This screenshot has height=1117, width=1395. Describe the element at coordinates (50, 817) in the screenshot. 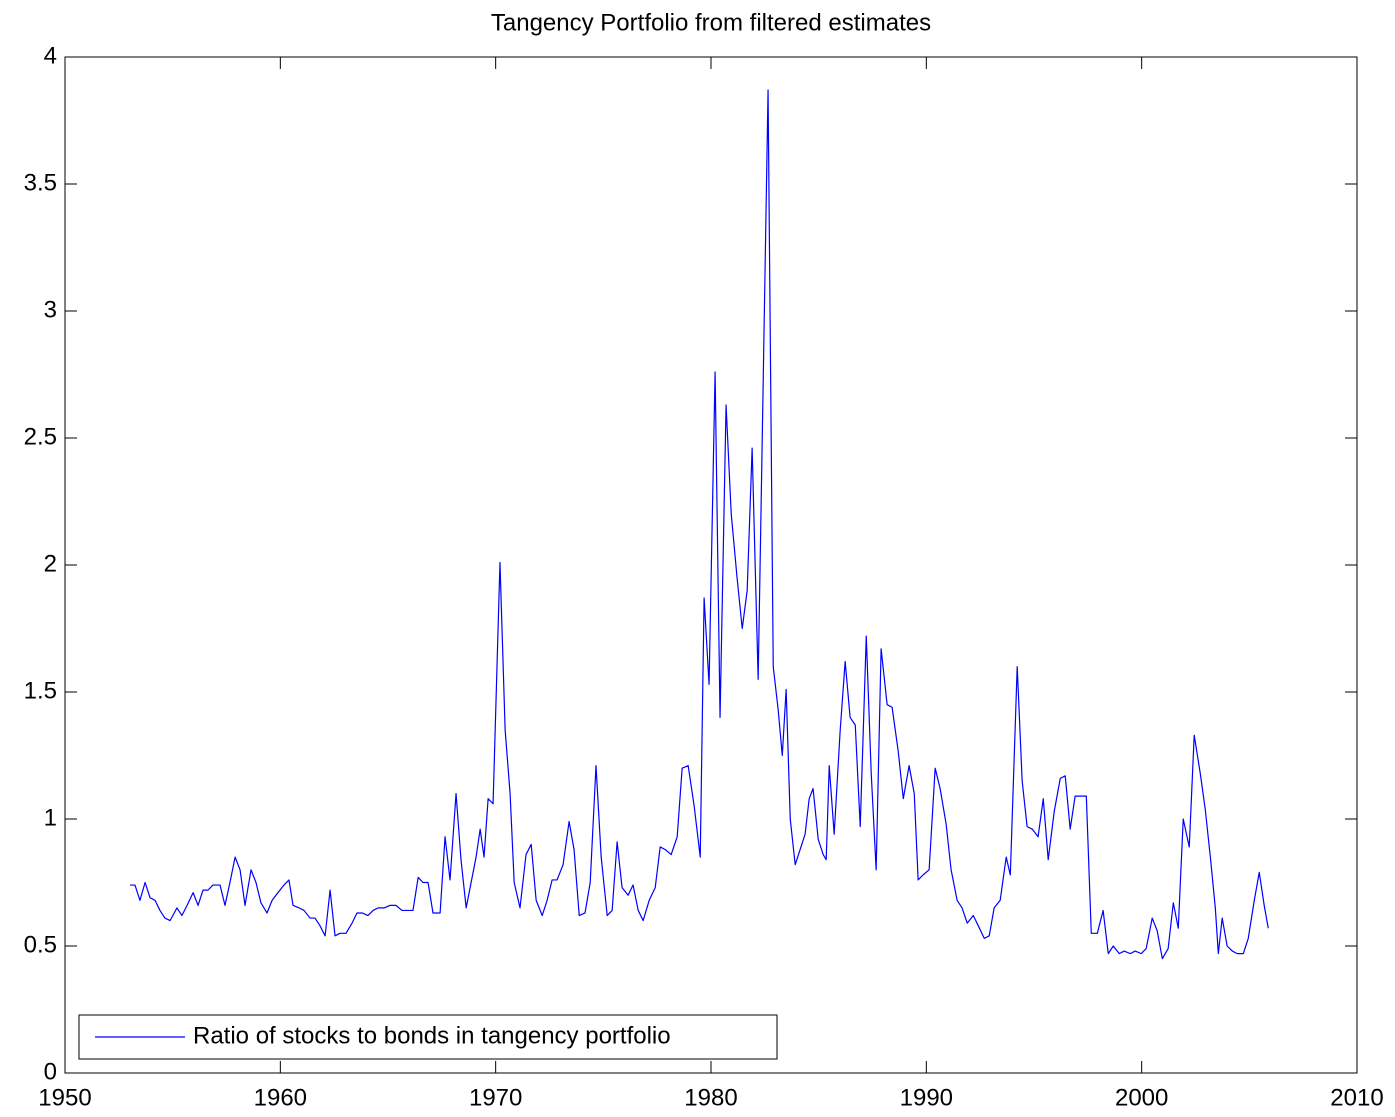

I see `y-tick-label: 1` at that location.